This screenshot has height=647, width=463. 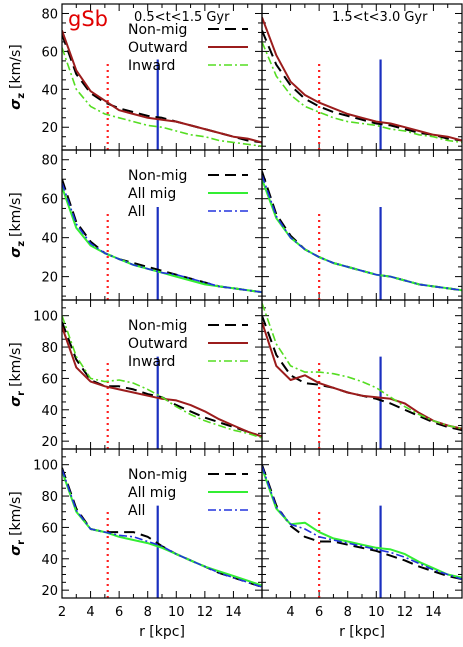 I want to click on panel-r3-c2, so click(x=362, y=374).